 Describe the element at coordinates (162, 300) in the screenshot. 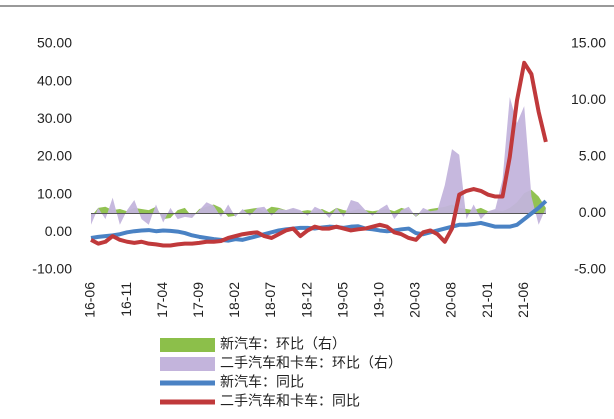

I see `x-tick-label: 17-04` at that location.